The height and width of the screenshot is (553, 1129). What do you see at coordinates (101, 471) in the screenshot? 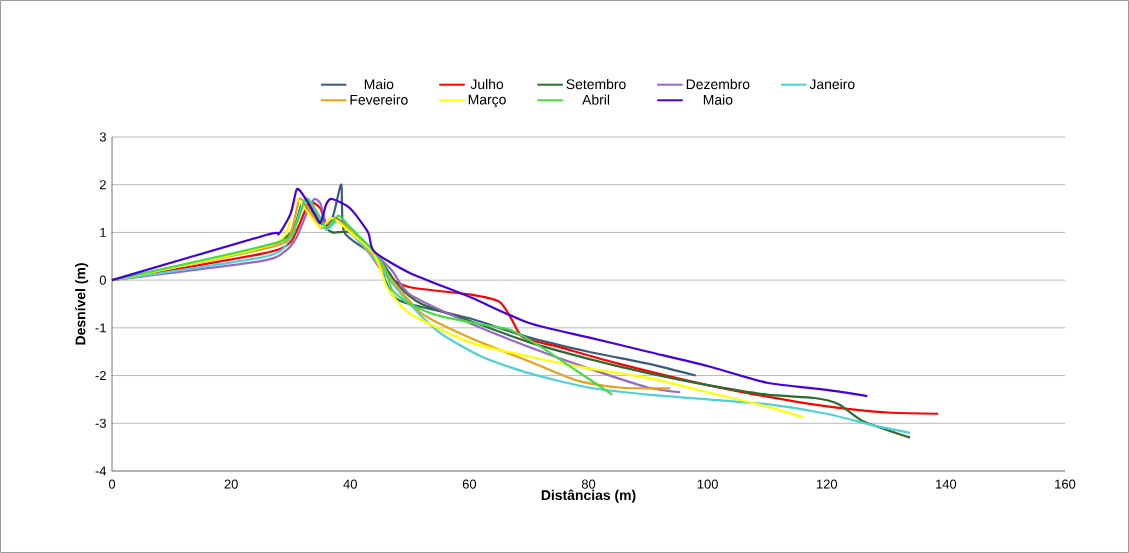
I see `y-tick-label: -4` at bounding box center [101, 471].